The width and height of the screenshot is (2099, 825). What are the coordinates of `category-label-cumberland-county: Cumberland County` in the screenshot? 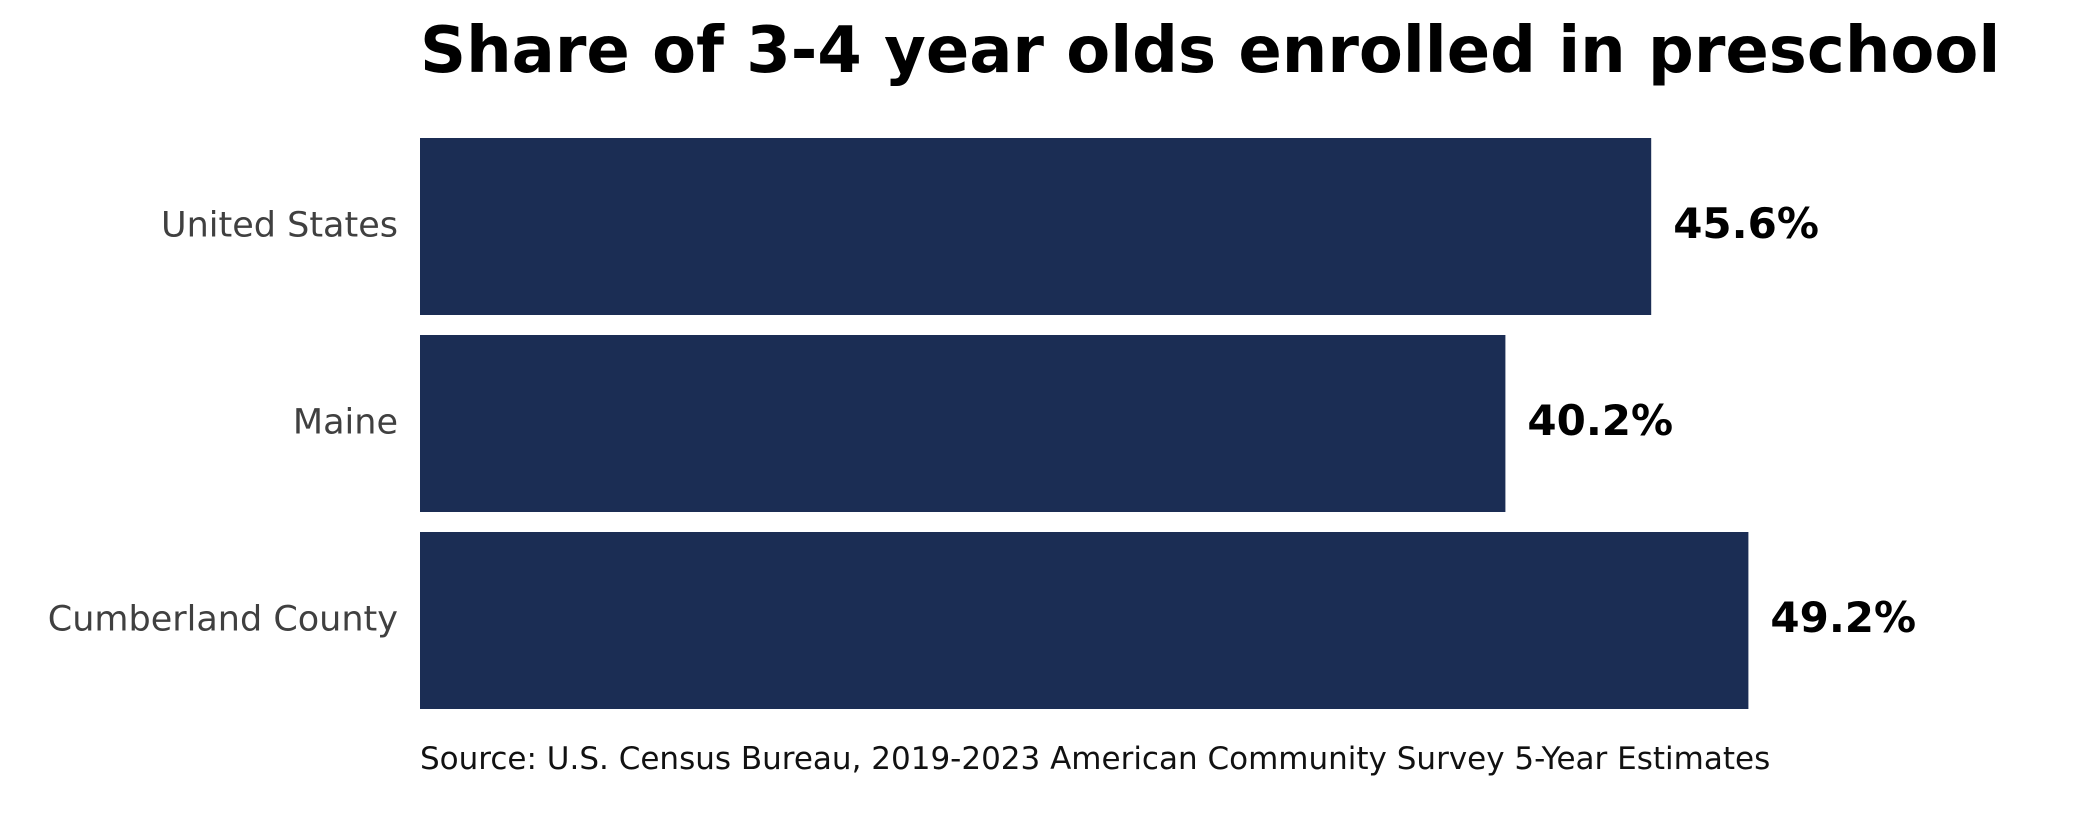 It's located at (223, 620).